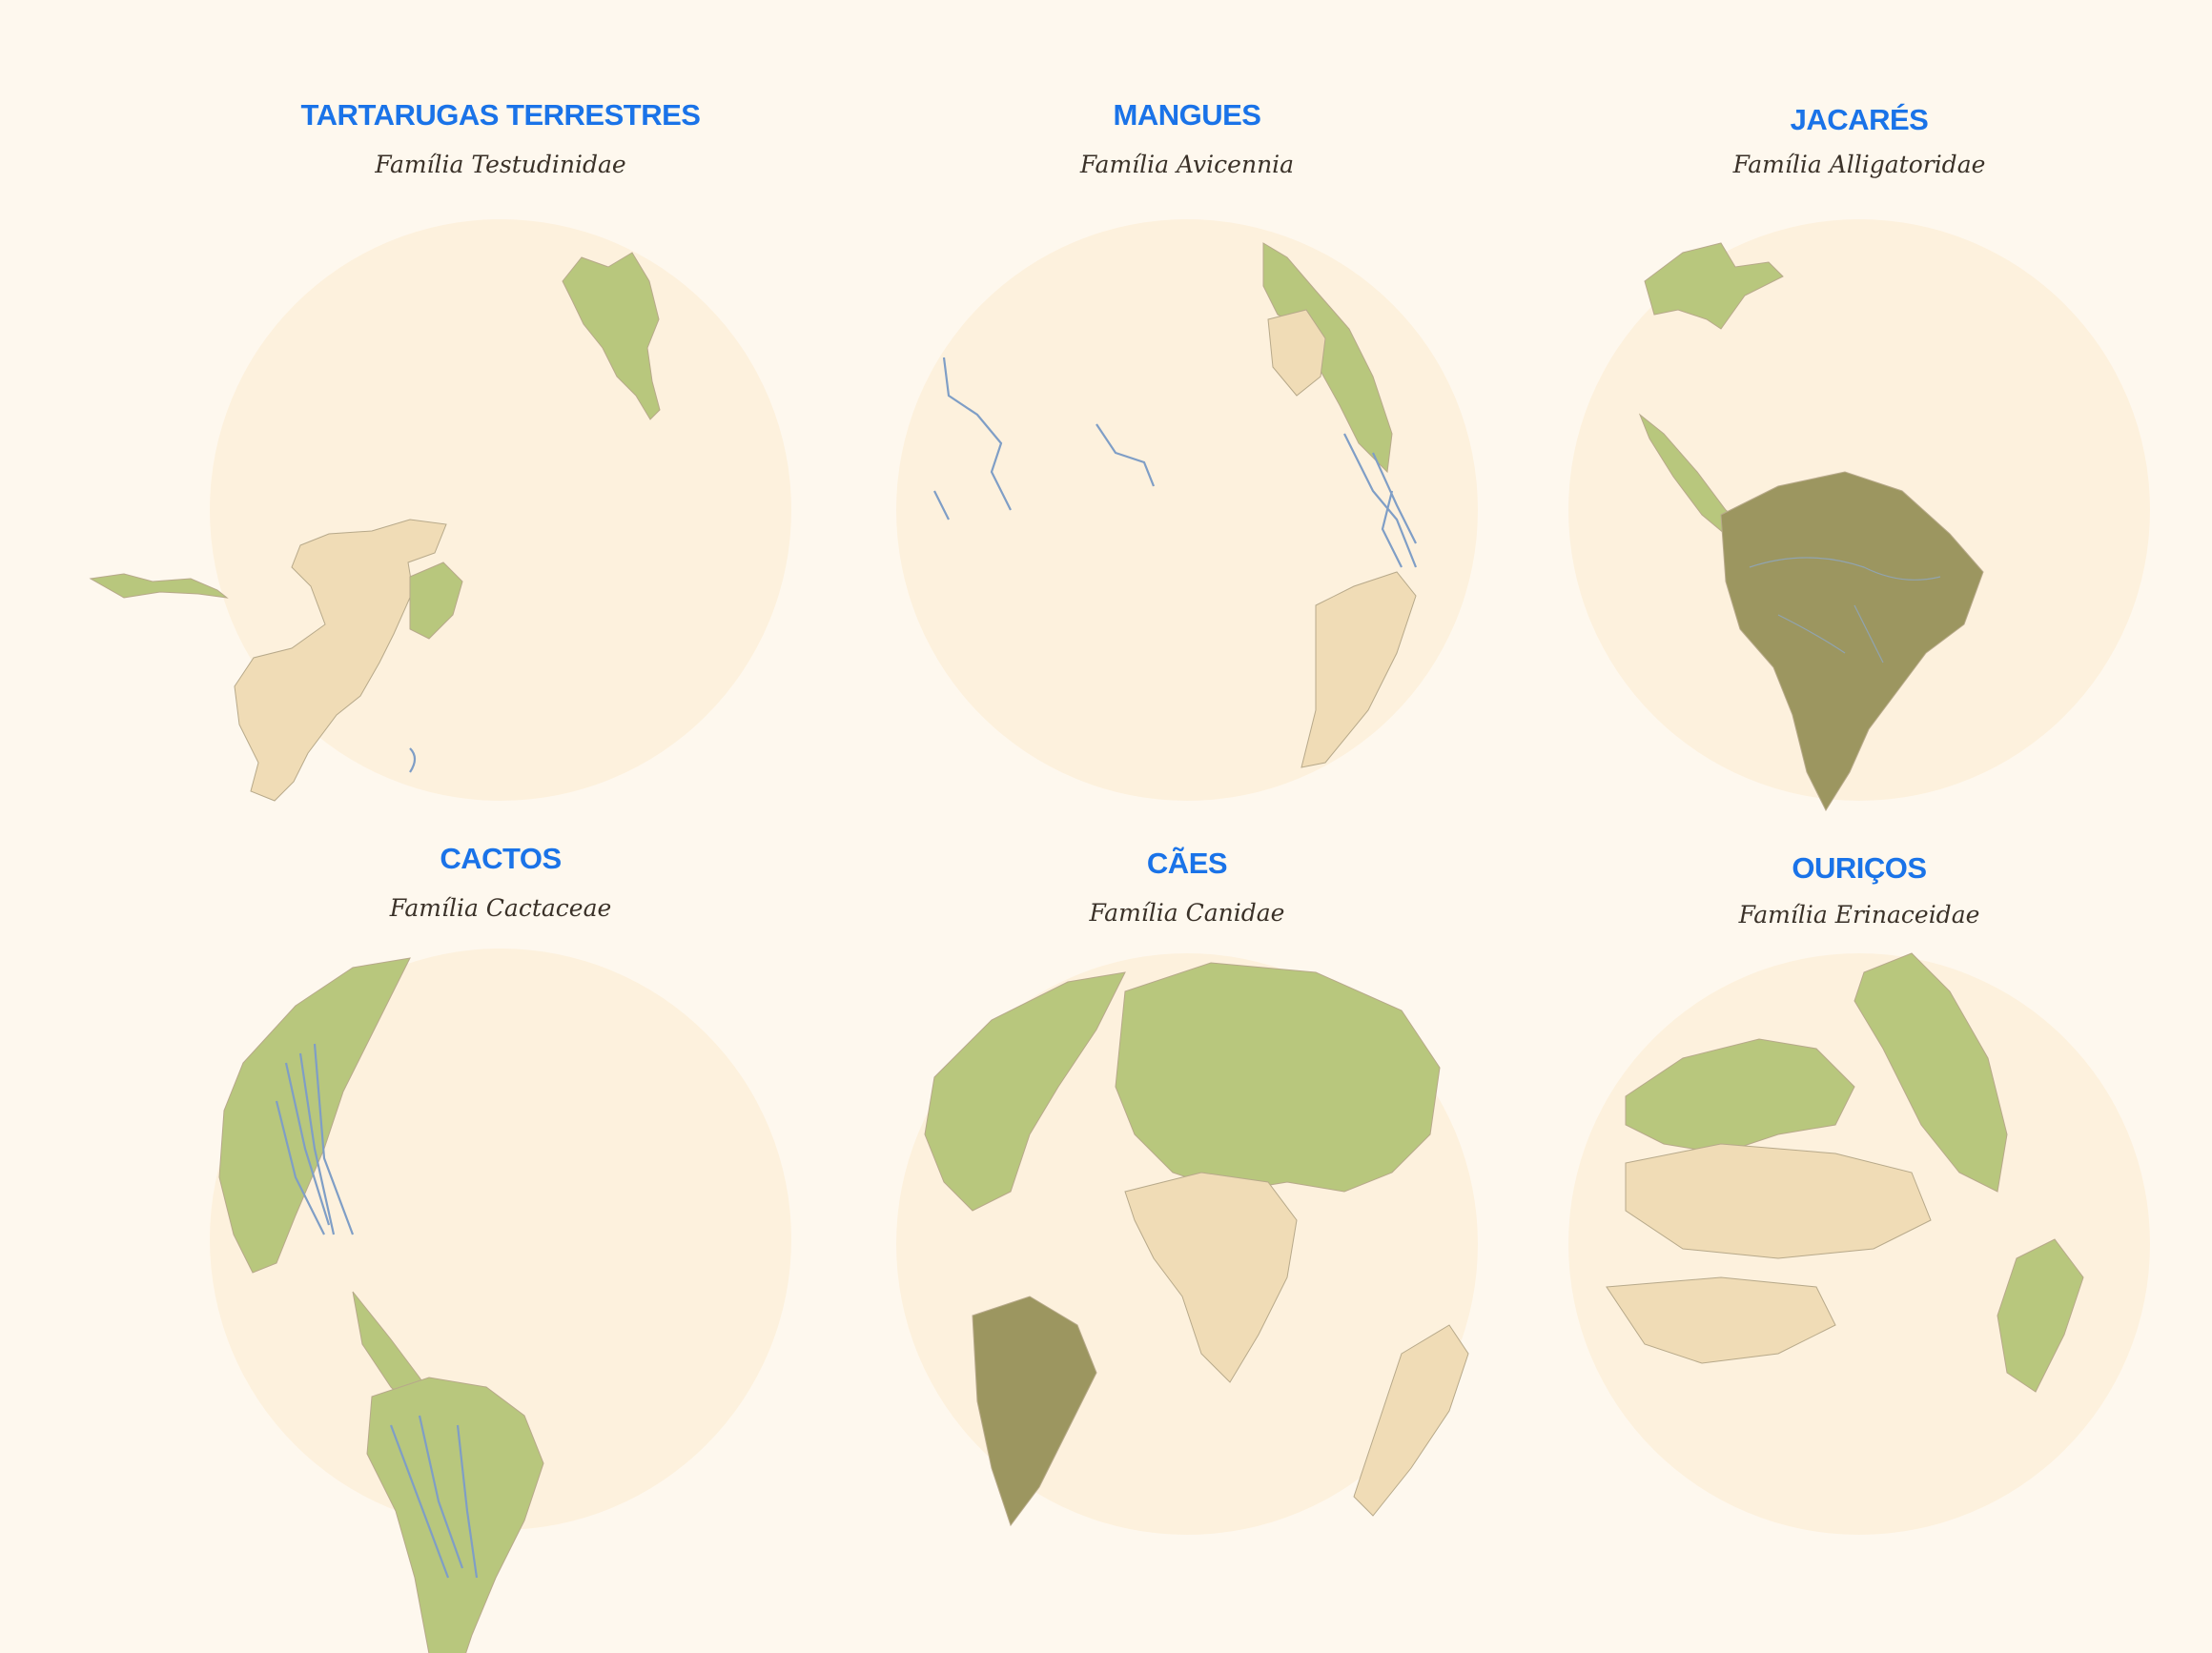 This screenshot has width=2212, height=1653. What do you see at coordinates (1187, 913) in the screenshot?
I see `map-subtitle: Família Canidae` at bounding box center [1187, 913].